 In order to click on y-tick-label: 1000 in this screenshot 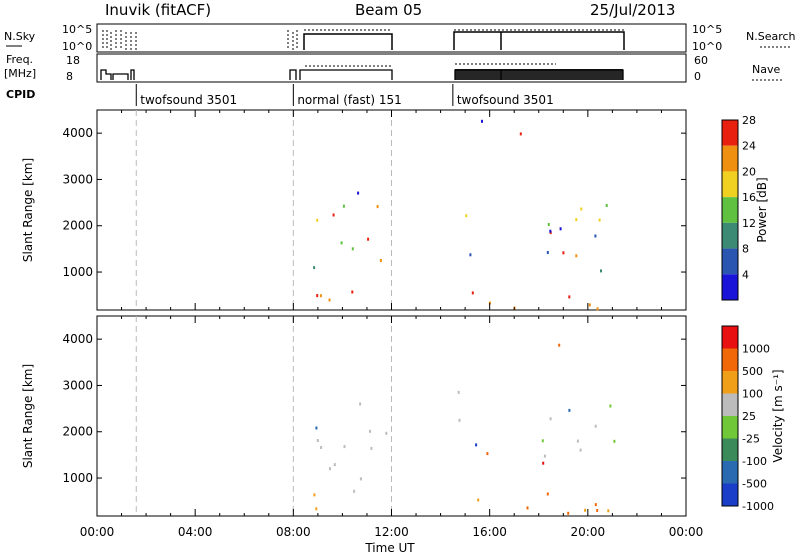, I will do `click(77, 272)`.